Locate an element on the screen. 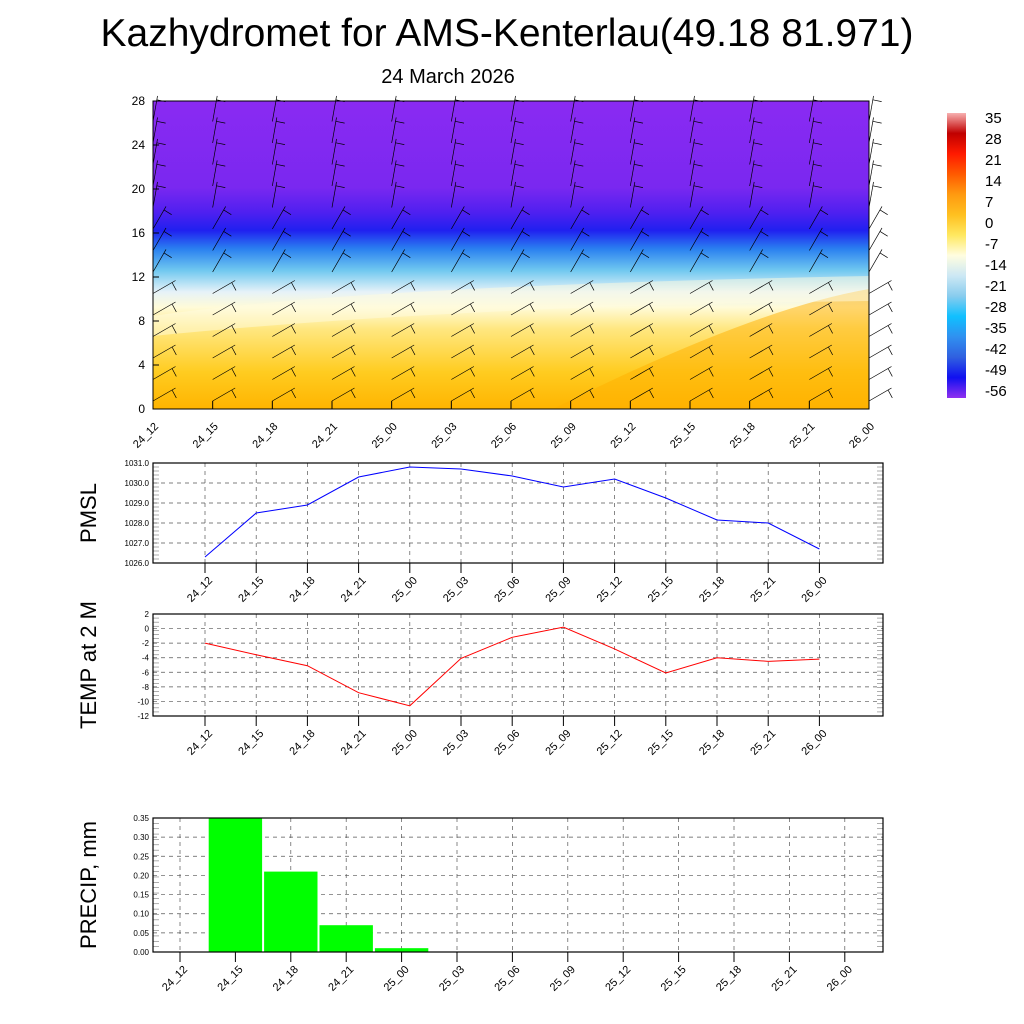  colorbar-label: 21 is located at coordinates (993, 160).